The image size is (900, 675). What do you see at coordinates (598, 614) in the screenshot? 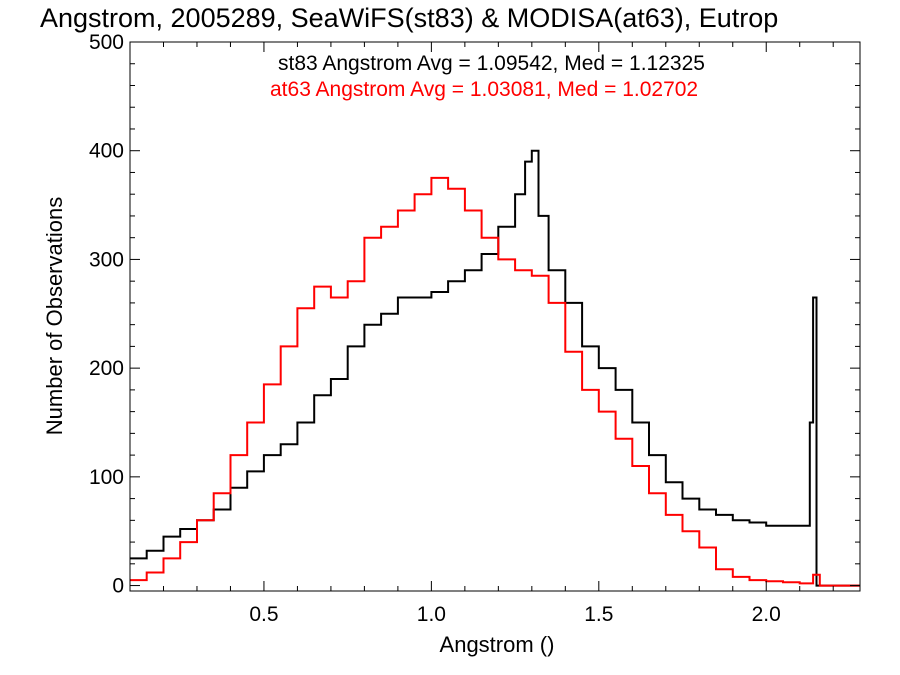
I see `x-tick-label: 1.5` at bounding box center [598, 614].